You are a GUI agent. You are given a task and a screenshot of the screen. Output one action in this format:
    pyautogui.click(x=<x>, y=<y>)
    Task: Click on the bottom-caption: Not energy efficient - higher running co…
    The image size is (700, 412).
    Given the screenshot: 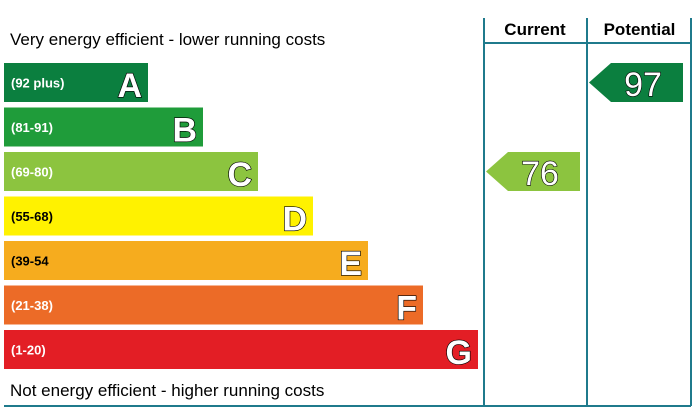 What is the action you would take?
    pyautogui.click(x=167, y=390)
    